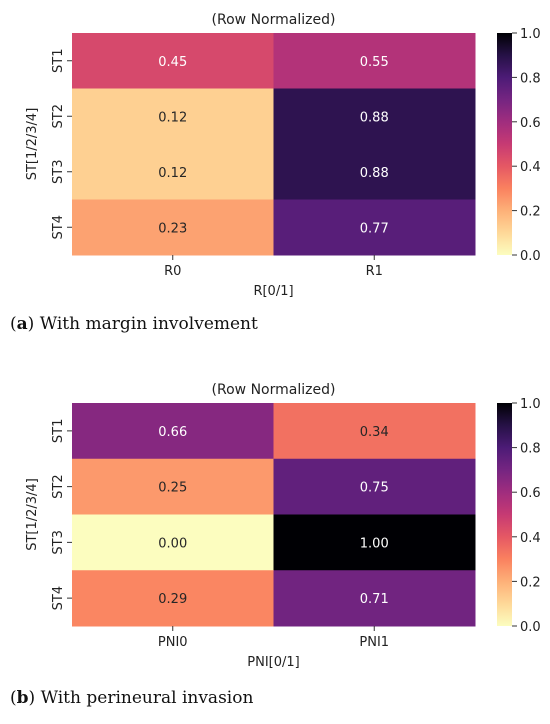 The width and height of the screenshot is (550, 724). Describe the element at coordinates (504, 514) in the screenshot. I see `heatmap-b-colorbar` at that location.